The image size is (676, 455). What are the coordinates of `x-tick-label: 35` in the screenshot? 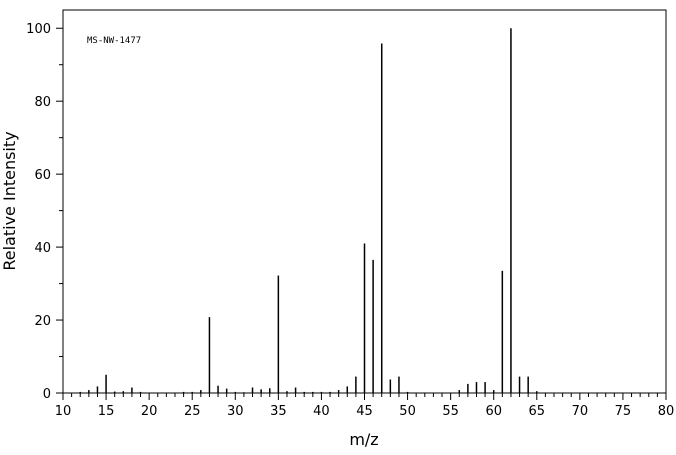 It's located at (278, 411).